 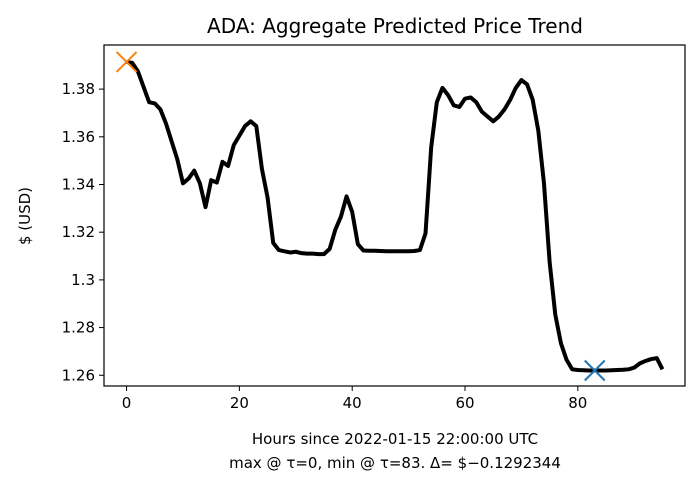 What do you see at coordinates (127, 403) in the screenshot?
I see `x-tick-label: 0` at bounding box center [127, 403].